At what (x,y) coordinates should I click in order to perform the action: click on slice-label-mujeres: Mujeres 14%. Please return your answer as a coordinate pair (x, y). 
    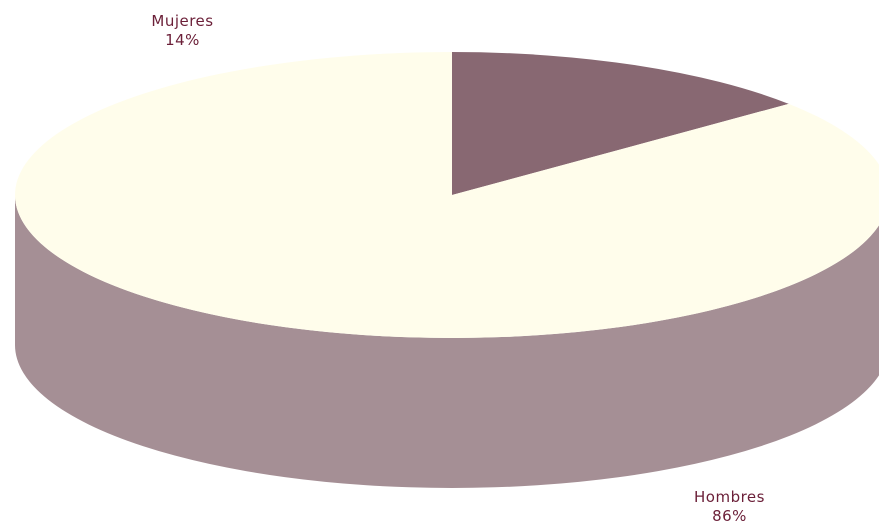
    Looking at the image, I should click on (182, 31).